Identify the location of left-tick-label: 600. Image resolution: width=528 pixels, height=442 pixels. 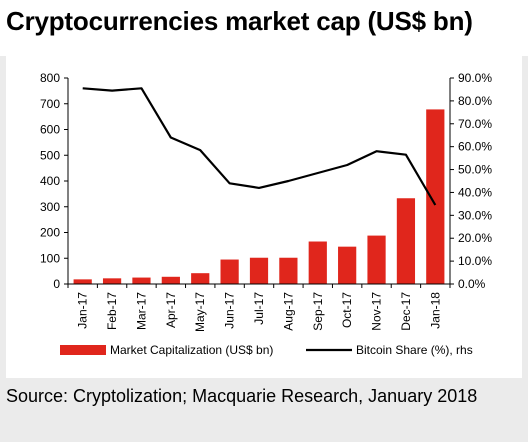
(50, 130).